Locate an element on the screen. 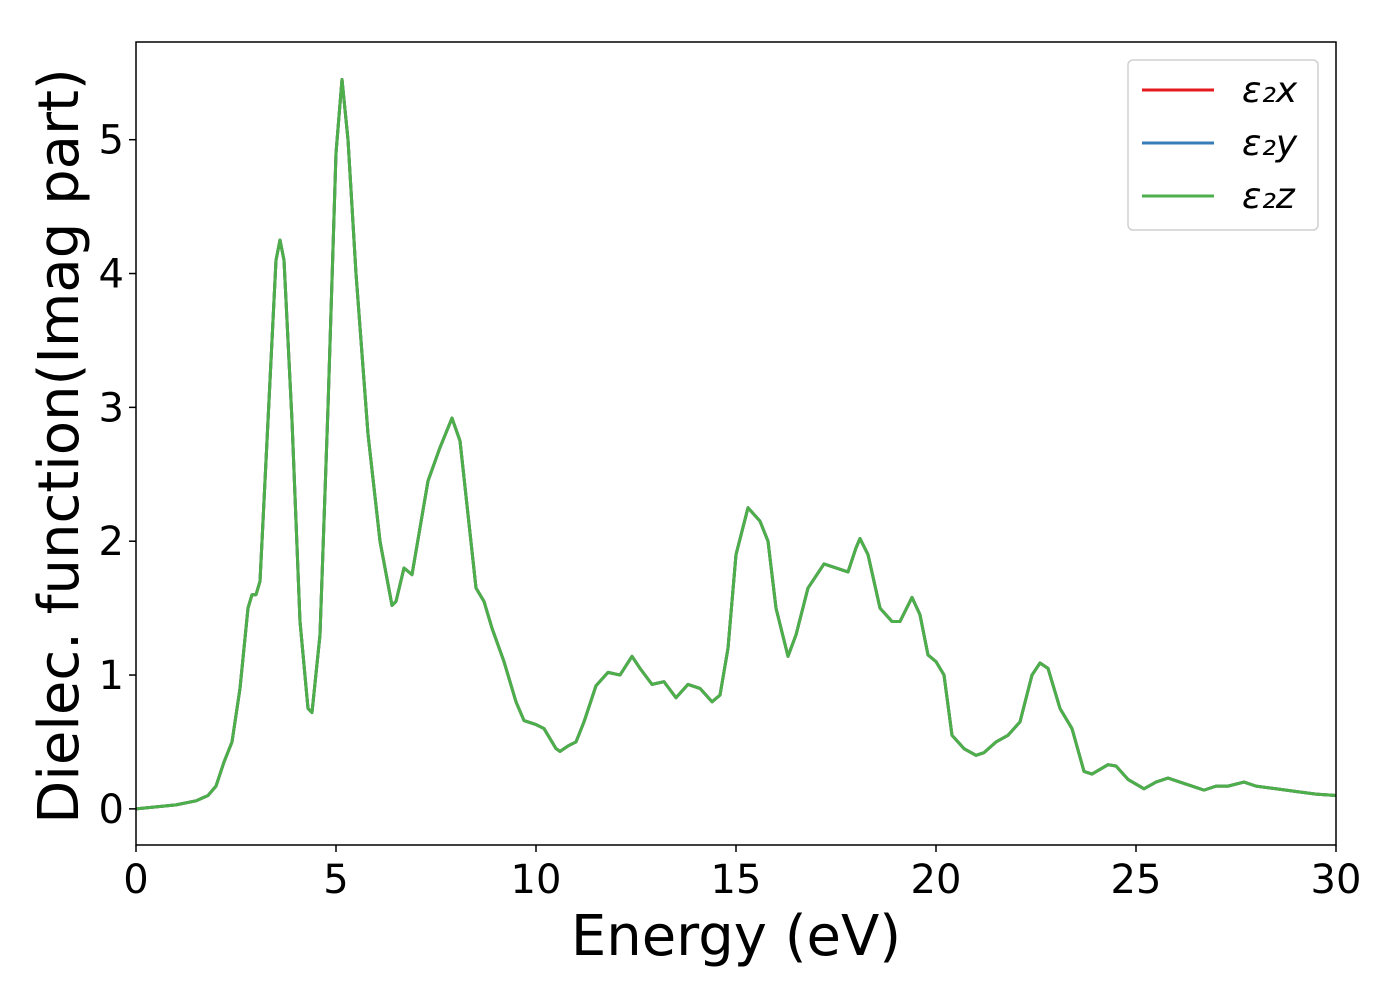 This screenshot has height=1004, width=1400. y-tick-label: 3 is located at coordinates (111, 408).